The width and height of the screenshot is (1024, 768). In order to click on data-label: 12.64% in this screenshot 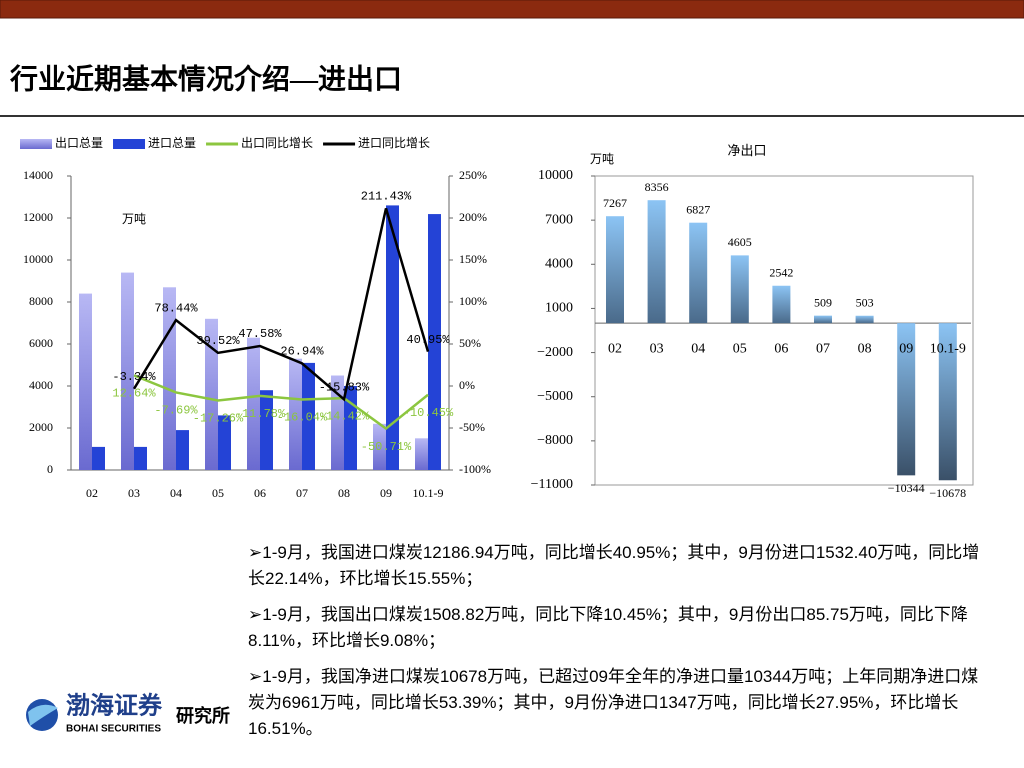, I will do `click(134, 394)`.